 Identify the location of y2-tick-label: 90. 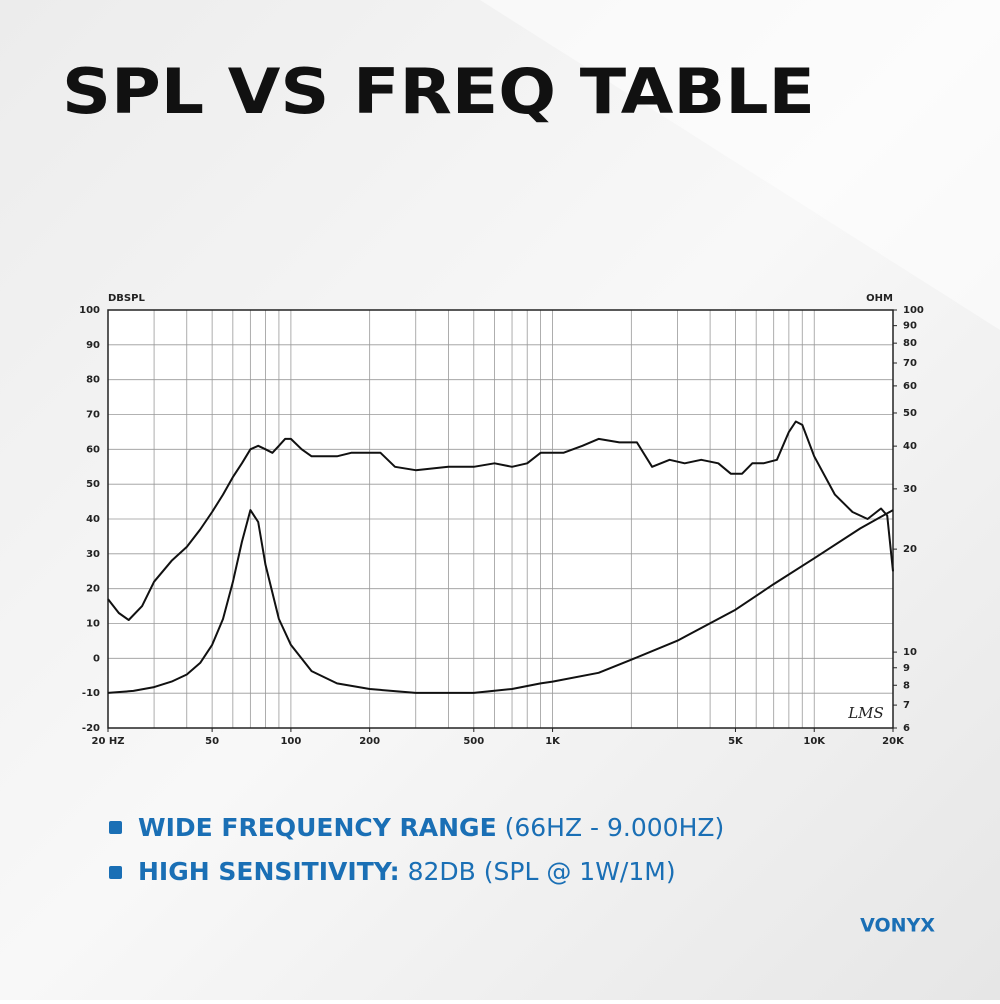
(910, 326).